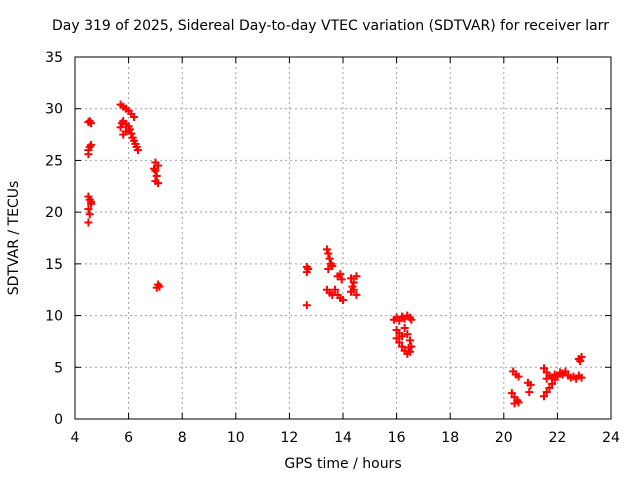 Image resolution: width=640 pixels, height=480 pixels. I want to click on y-tick-label: 35, so click(54, 58).